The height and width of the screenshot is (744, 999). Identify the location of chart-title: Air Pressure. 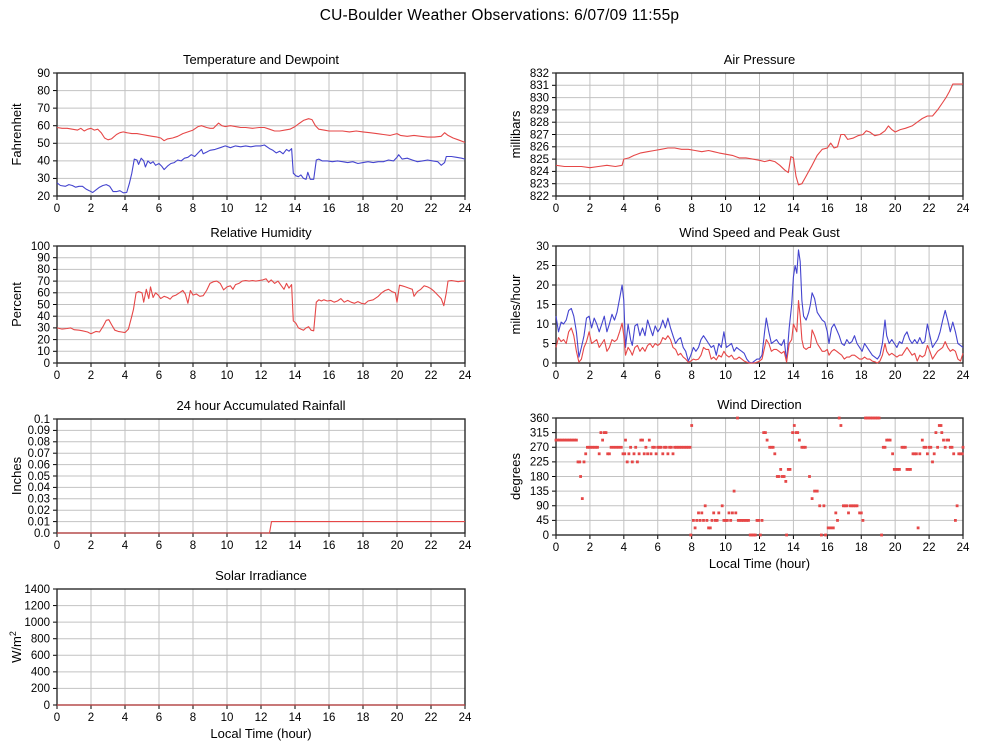
(760, 59).